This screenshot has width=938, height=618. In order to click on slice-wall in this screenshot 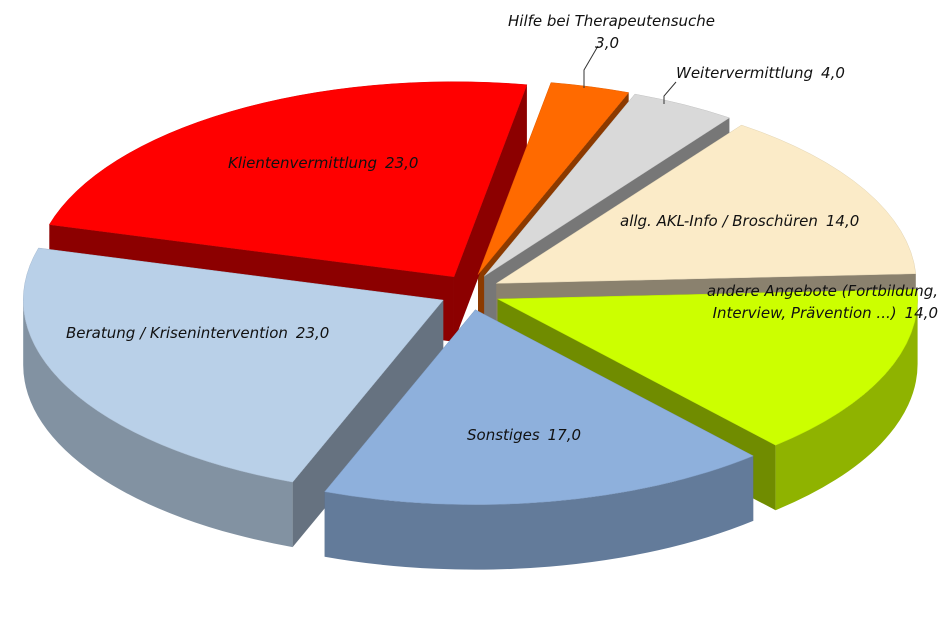, I will do `click(490, 213)`.